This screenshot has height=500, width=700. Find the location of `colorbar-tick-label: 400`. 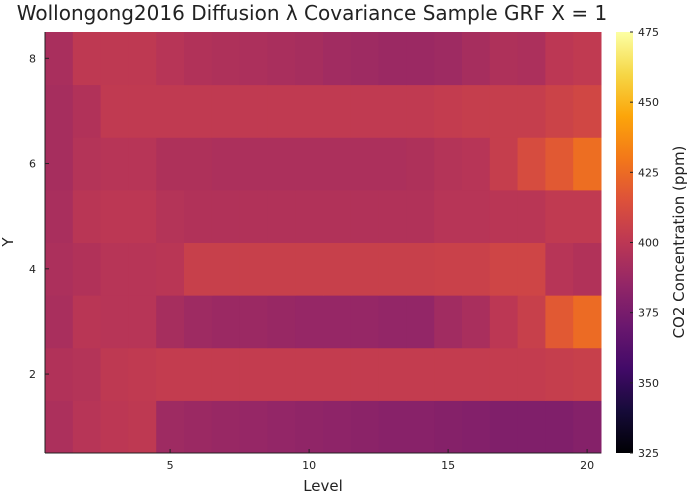

colorbar-tick-label: 400 is located at coordinates (648, 243).